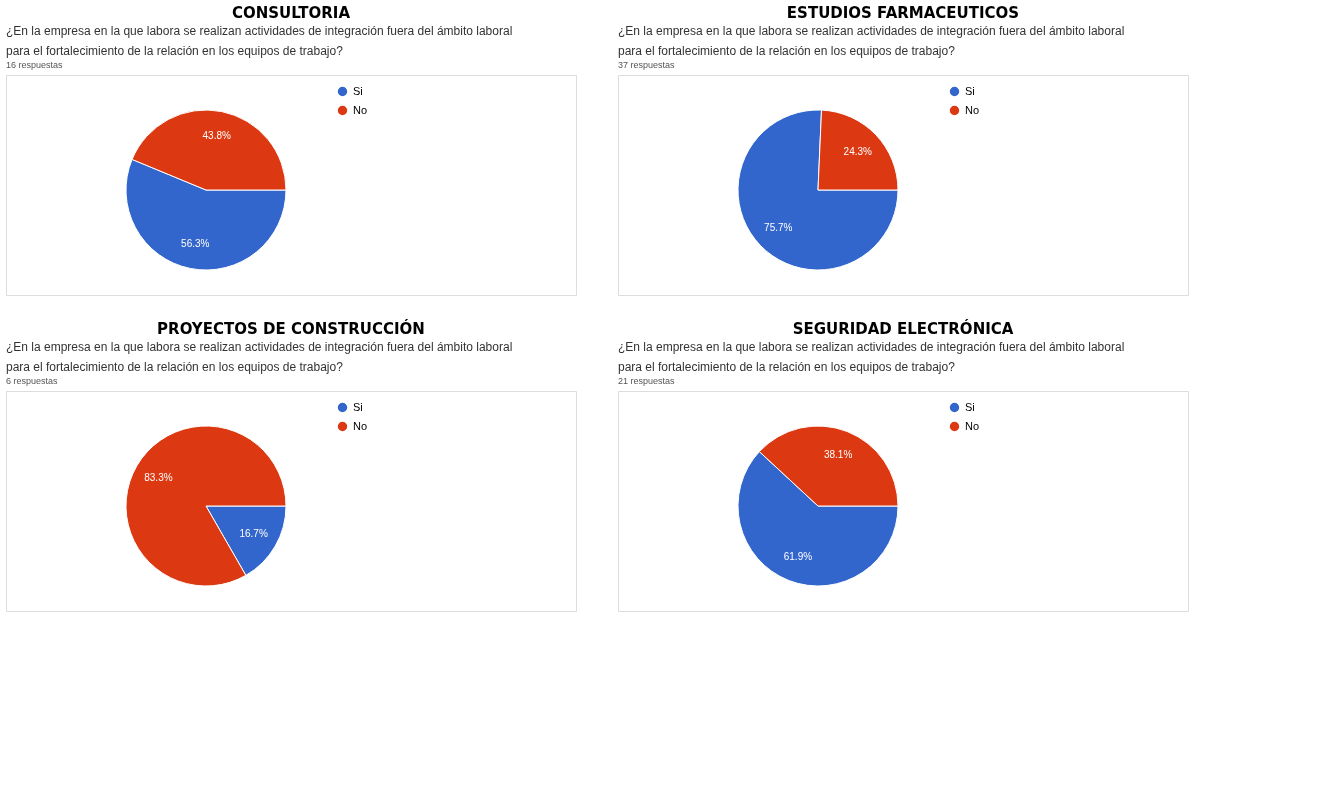  Describe the element at coordinates (798, 557) in the screenshot. I see `data-label: 61.9%` at that location.